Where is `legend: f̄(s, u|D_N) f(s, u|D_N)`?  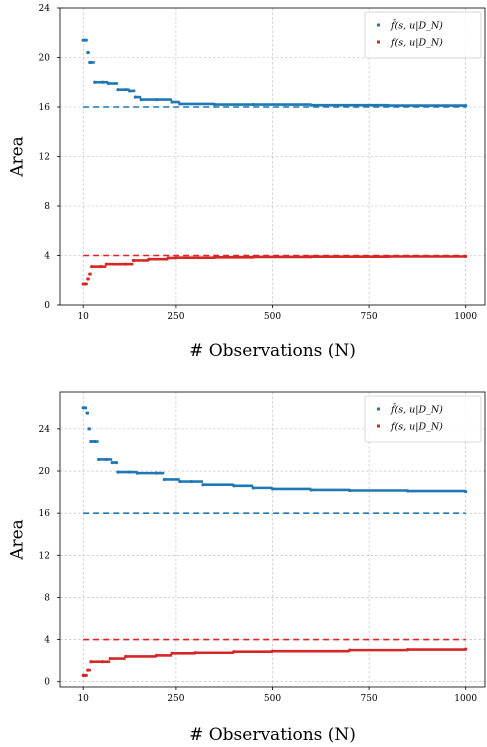
legend: f̄(s, u|D_N) f(s, u|D_N) is located at coordinates (423, 35).